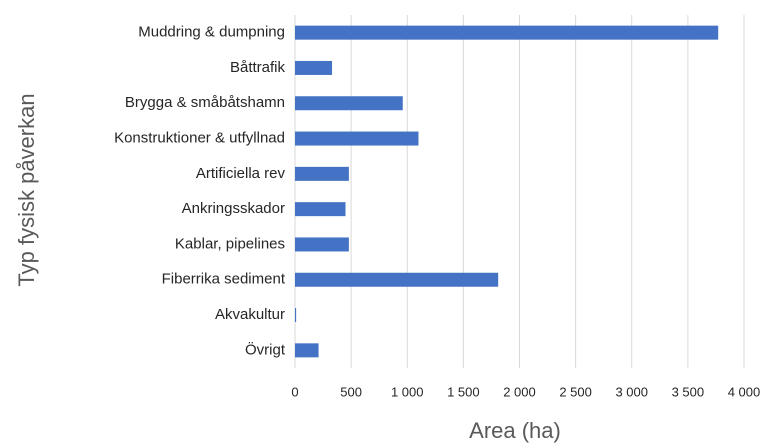 The height and width of the screenshot is (446, 767). Describe the element at coordinates (265, 349) in the screenshot. I see `y-tick-label: Övrigt` at that location.